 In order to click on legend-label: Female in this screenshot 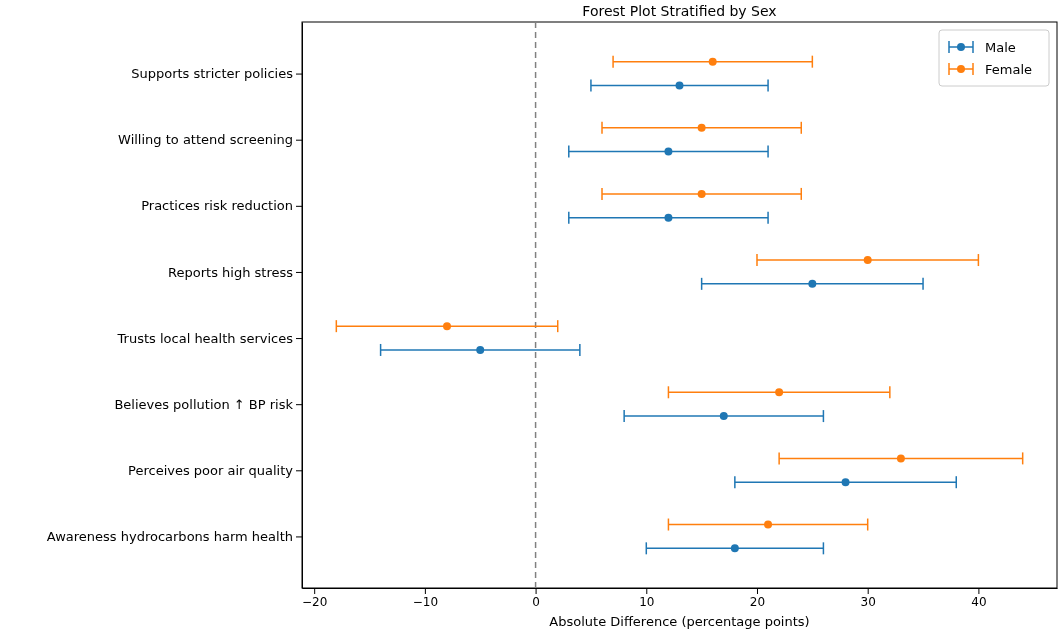, I will do `click(1009, 69)`.